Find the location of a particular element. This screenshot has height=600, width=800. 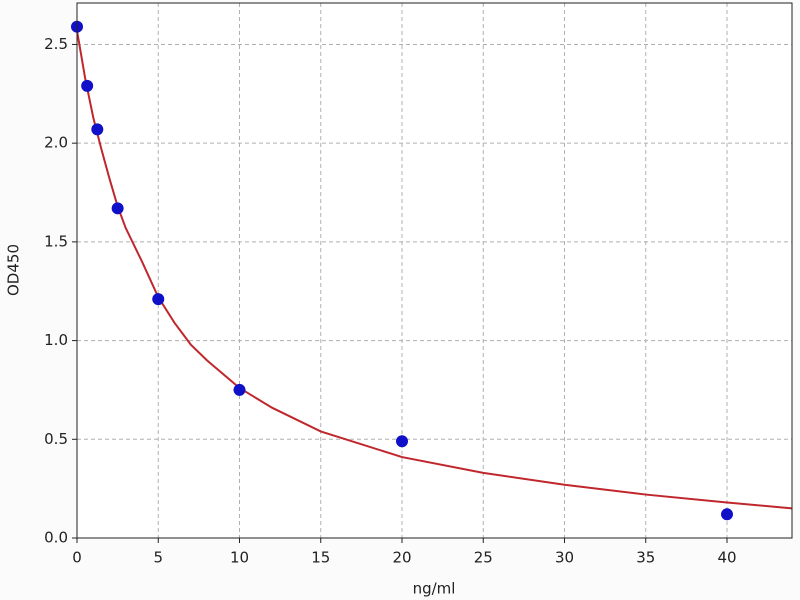

x-tick-label: 5 is located at coordinates (158, 558).